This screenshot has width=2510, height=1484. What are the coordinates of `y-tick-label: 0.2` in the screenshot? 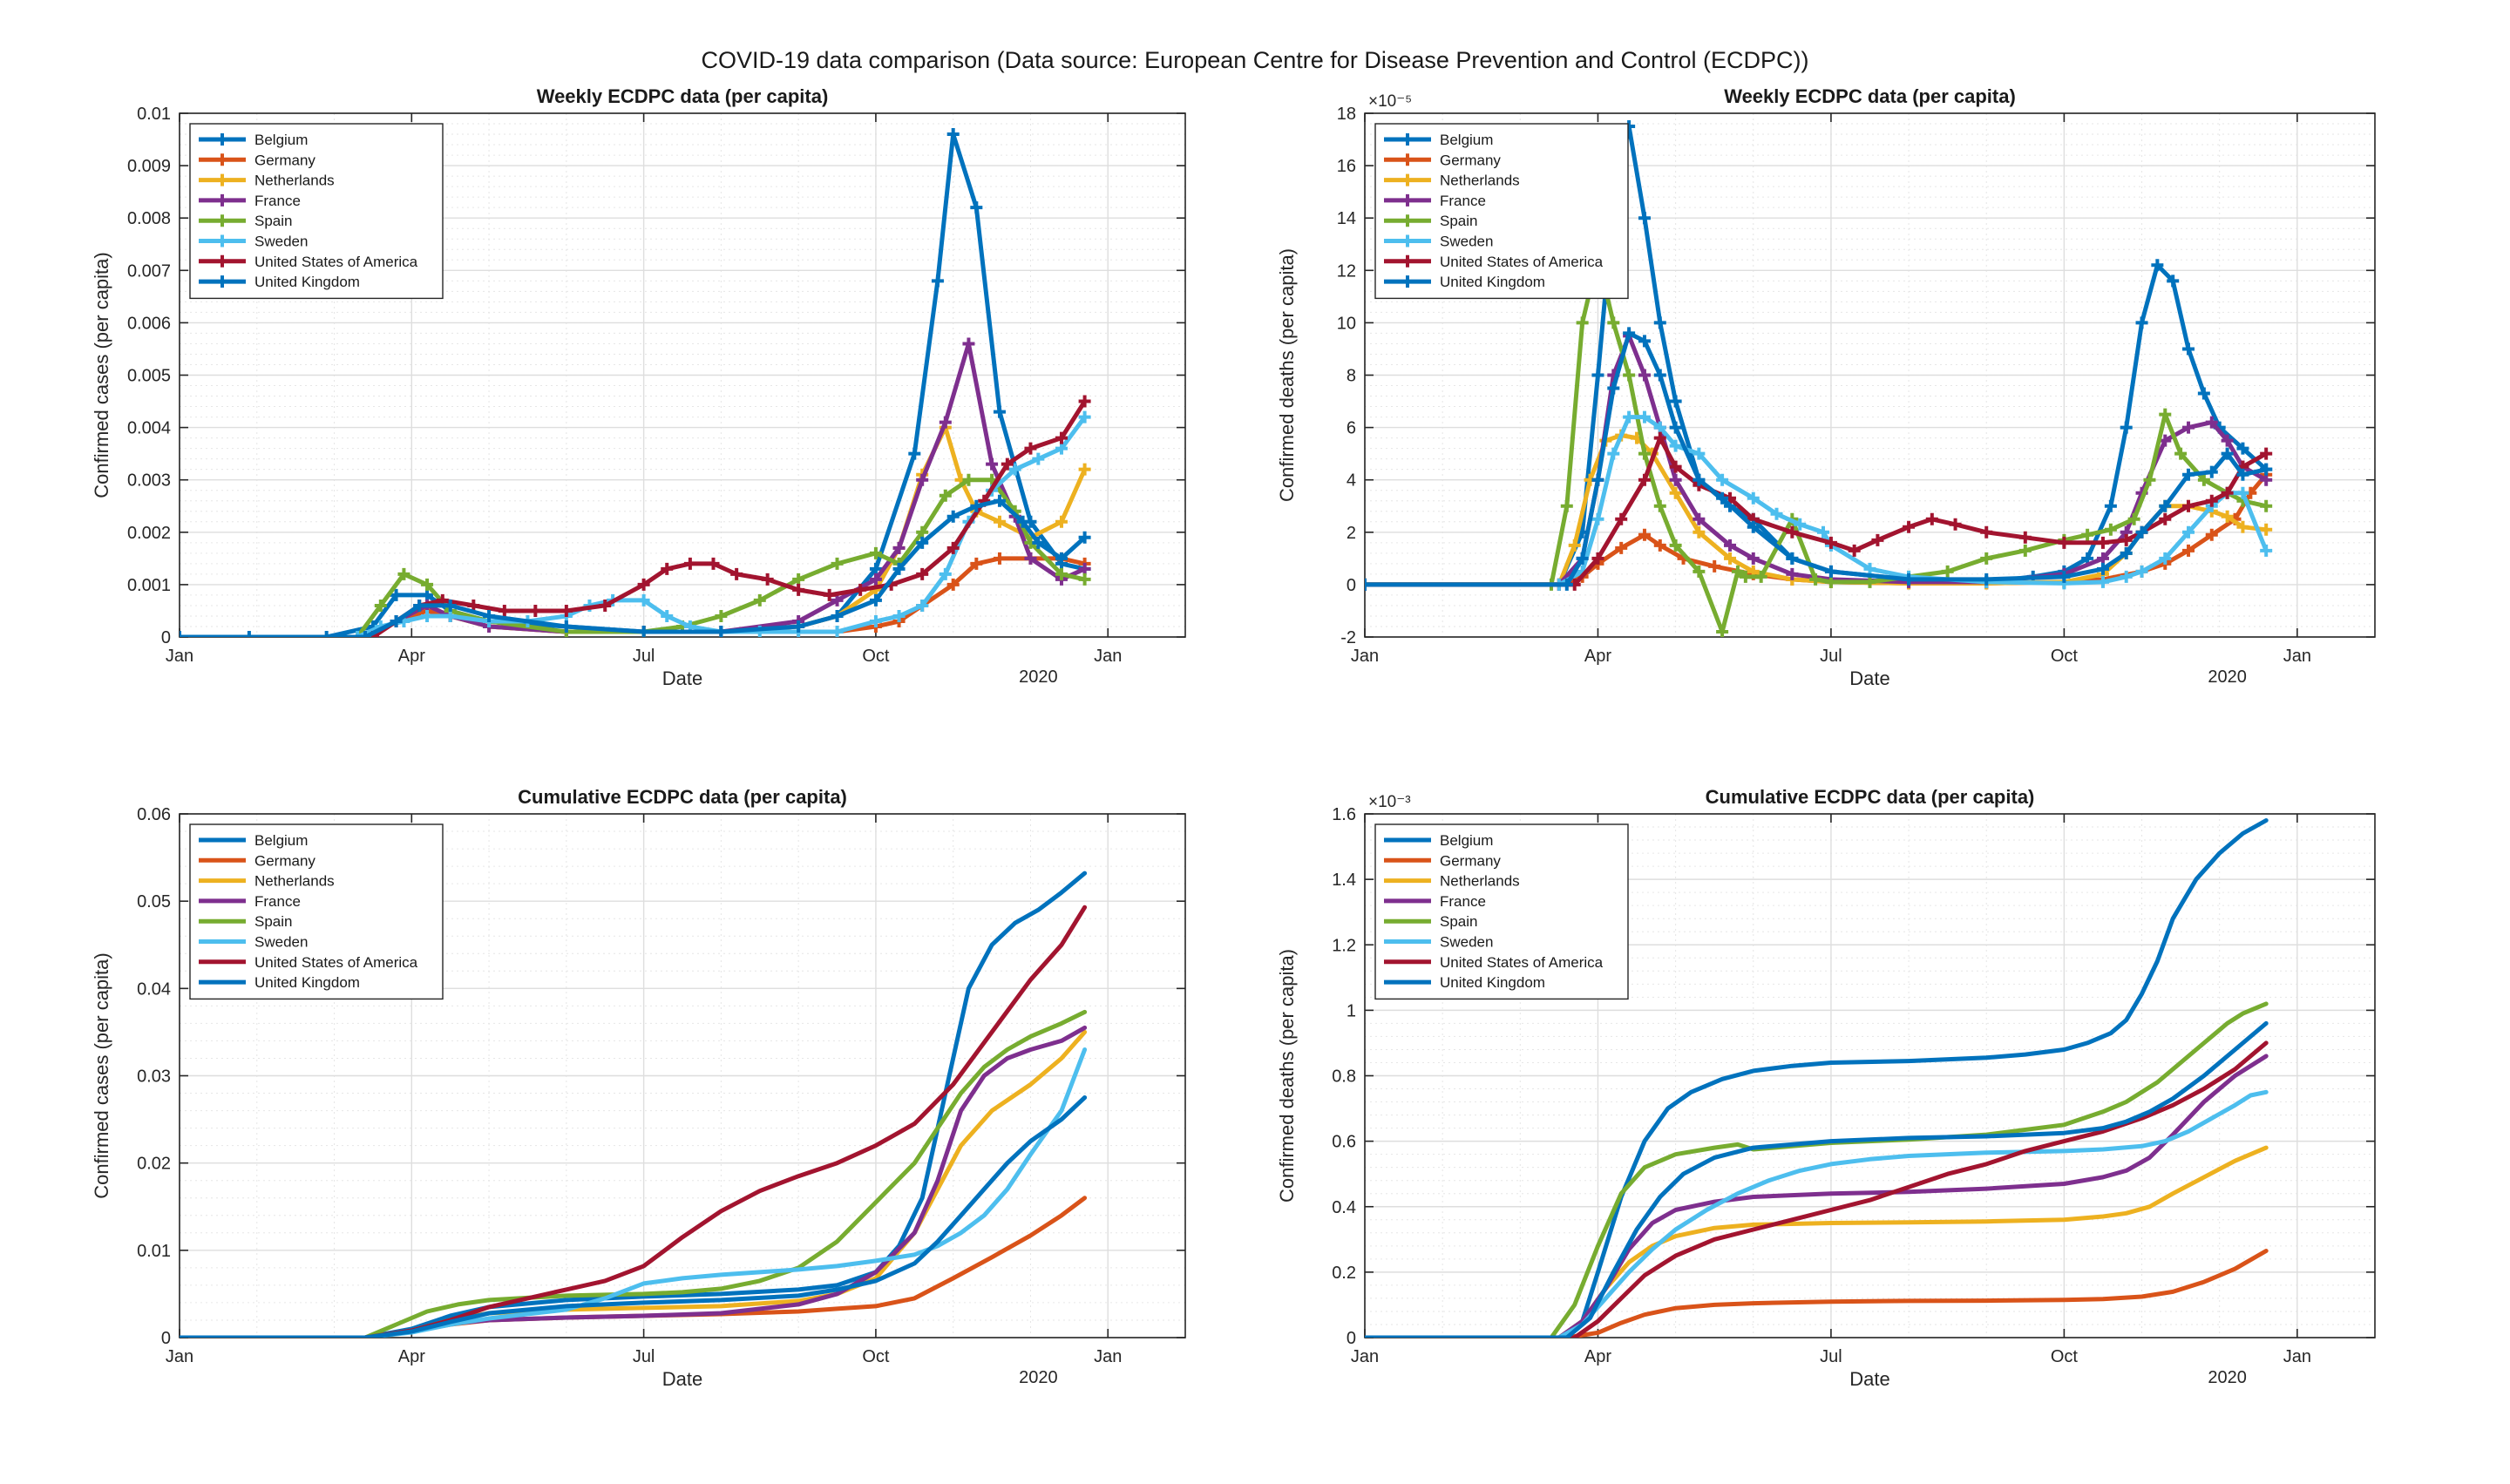 It's located at (1344, 1273).